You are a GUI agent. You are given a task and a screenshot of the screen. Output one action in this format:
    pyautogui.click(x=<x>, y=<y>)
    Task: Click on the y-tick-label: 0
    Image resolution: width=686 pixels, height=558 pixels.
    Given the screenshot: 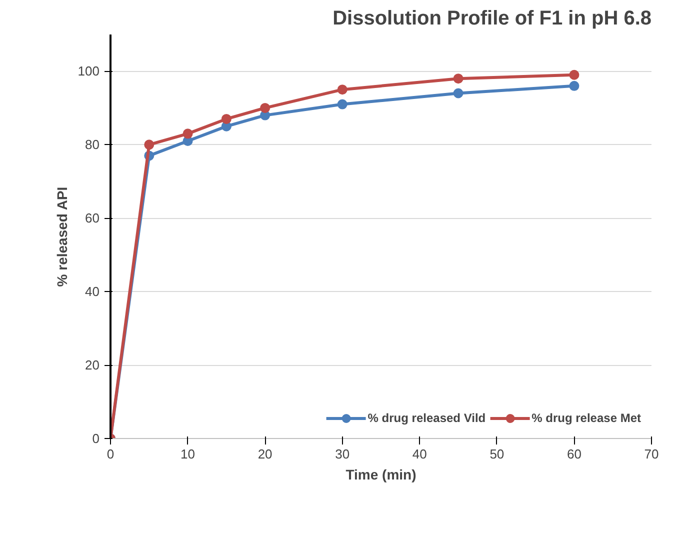 What is the action you would take?
    pyautogui.click(x=96, y=438)
    